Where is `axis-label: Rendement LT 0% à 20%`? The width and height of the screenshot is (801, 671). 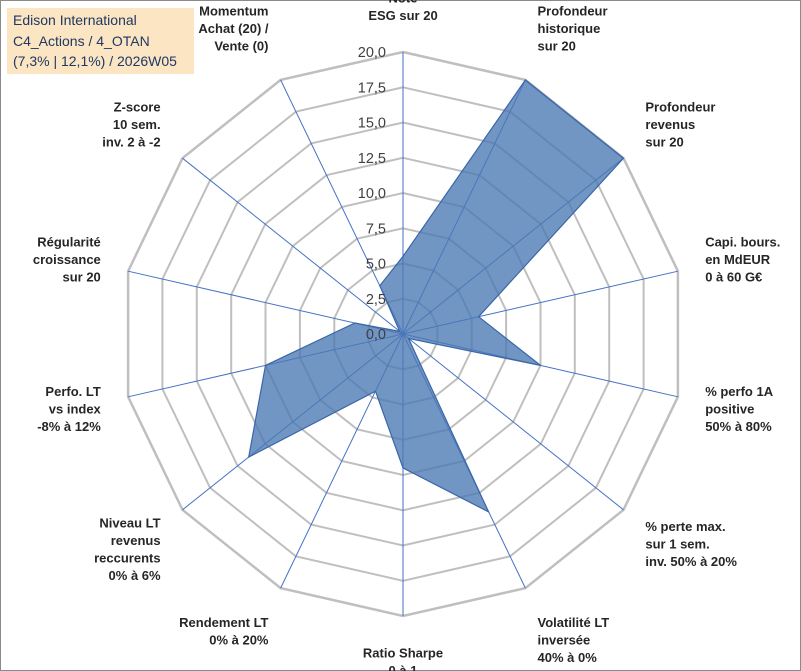
axis-label: Rendement LT 0% à 20% is located at coordinates (224, 631).